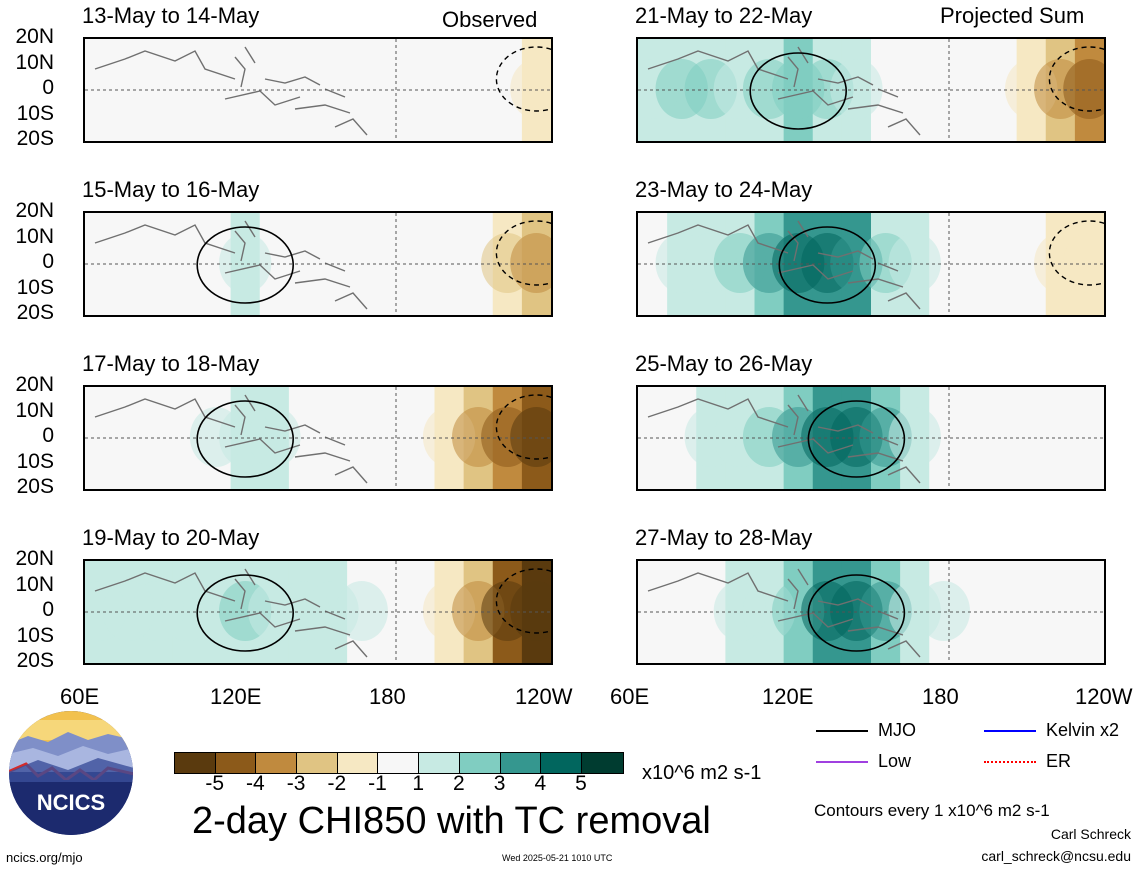 This screenshot has width=1135, height=872. What do you see at coordinates (724, 15) in the screenshot?
I see `panel-5-title: 21-May to 22-May` at bounding box center [724, 15].